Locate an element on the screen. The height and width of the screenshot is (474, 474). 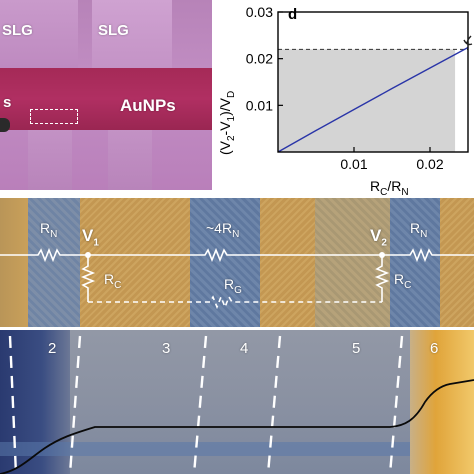
v2-node is located at coordinates (382, 255).